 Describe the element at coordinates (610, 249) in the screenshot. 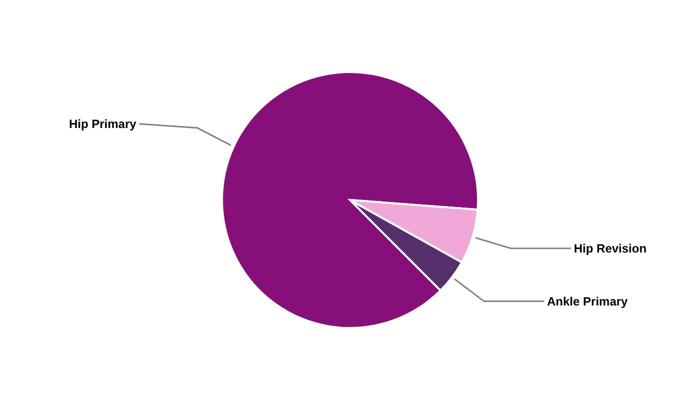

I see `slice-label: Hip Revision` at that location.